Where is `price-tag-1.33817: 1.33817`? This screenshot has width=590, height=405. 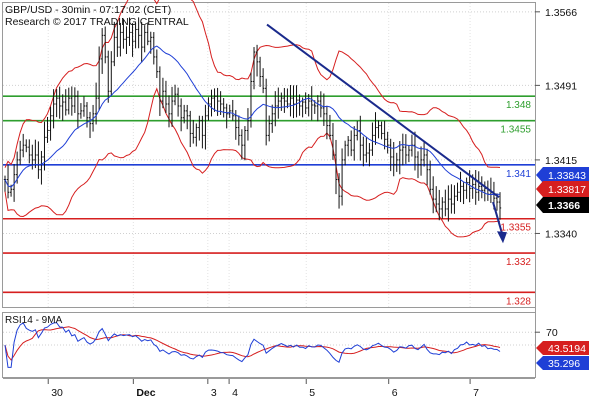
price-tag-1.33817: 1.33817 is located at coordinates (562, 189).